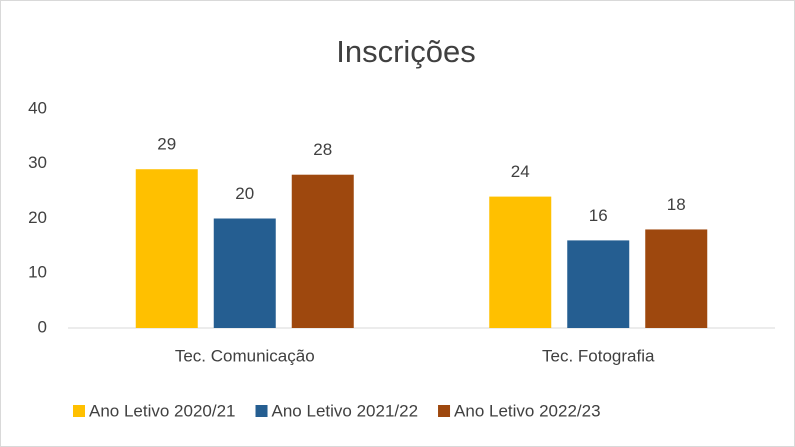  What do you see at coordinates (244, 193) in the screenshot?
I see `data-label: 20` at bounding box center [244, 193].